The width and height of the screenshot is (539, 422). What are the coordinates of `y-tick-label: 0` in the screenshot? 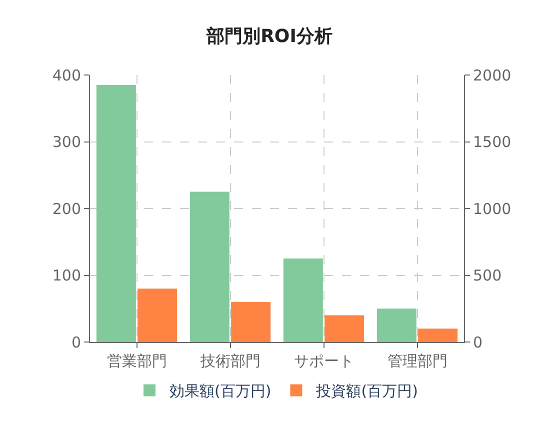 It's located at (76, 342).